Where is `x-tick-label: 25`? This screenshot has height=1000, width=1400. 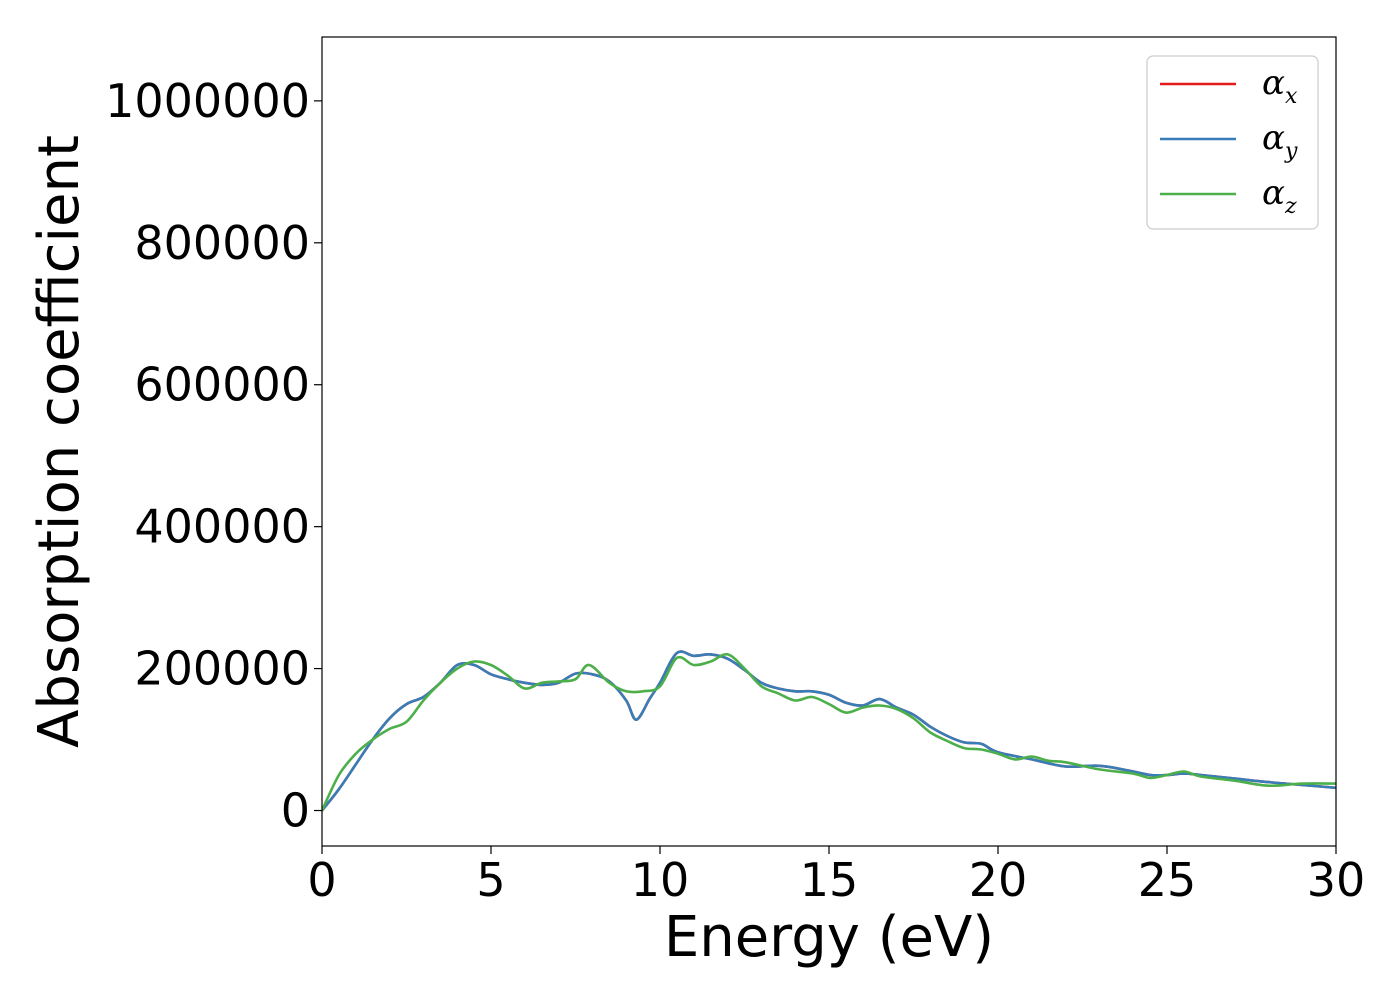
x-tick-label: 25 is located at coordinates (1167, 880).